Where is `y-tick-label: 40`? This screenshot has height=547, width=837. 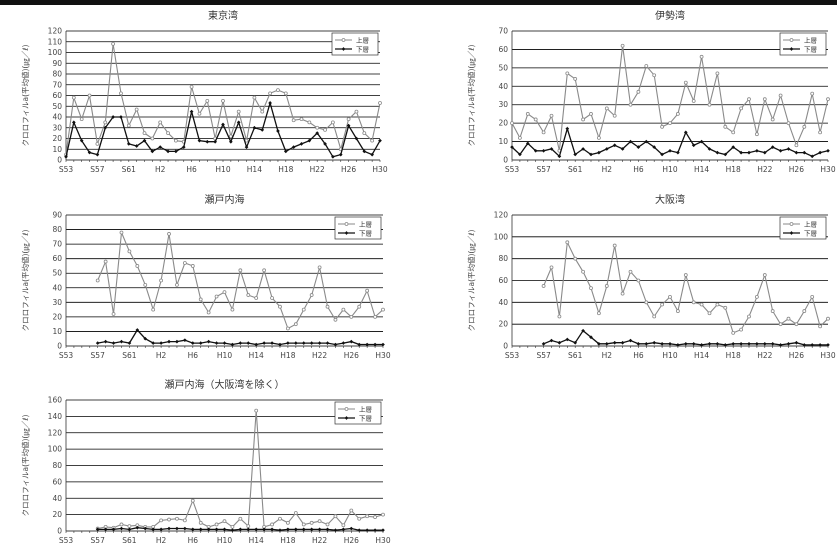
y-tick-label: 40 is located at coordinates (57, 117).